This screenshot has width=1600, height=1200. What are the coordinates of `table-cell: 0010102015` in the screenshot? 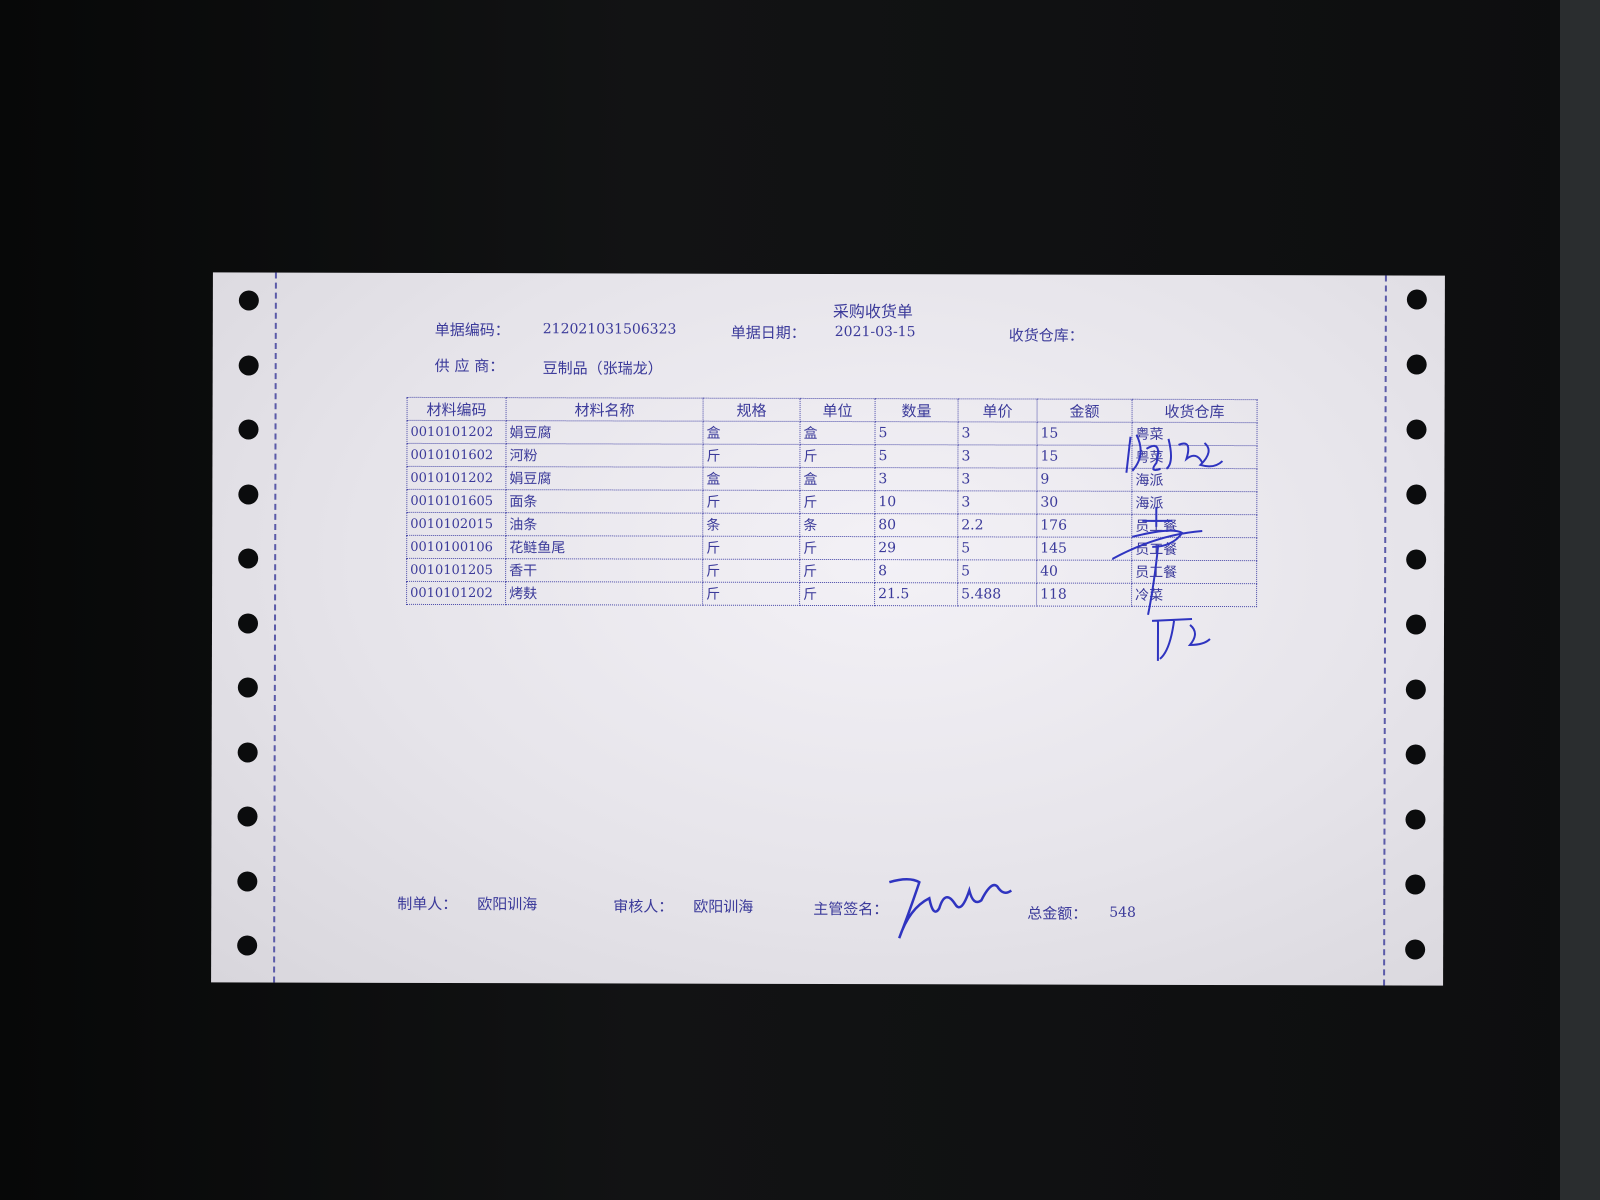 It's located at (456, 524).